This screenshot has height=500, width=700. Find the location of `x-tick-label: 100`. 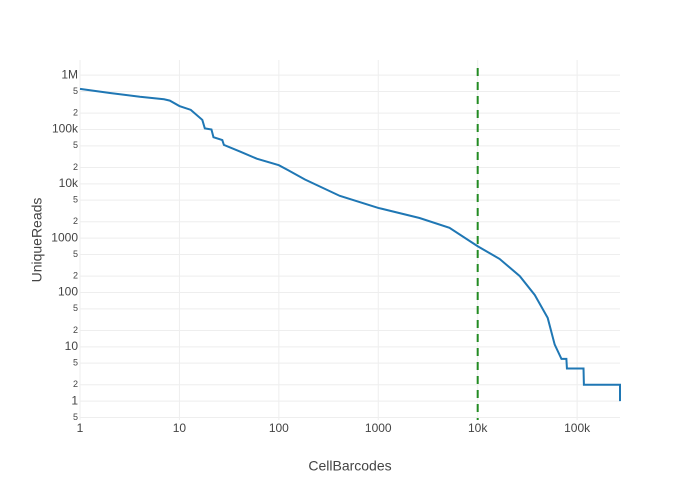

x-tick-label: 100 is located at coordinates (279, 428).